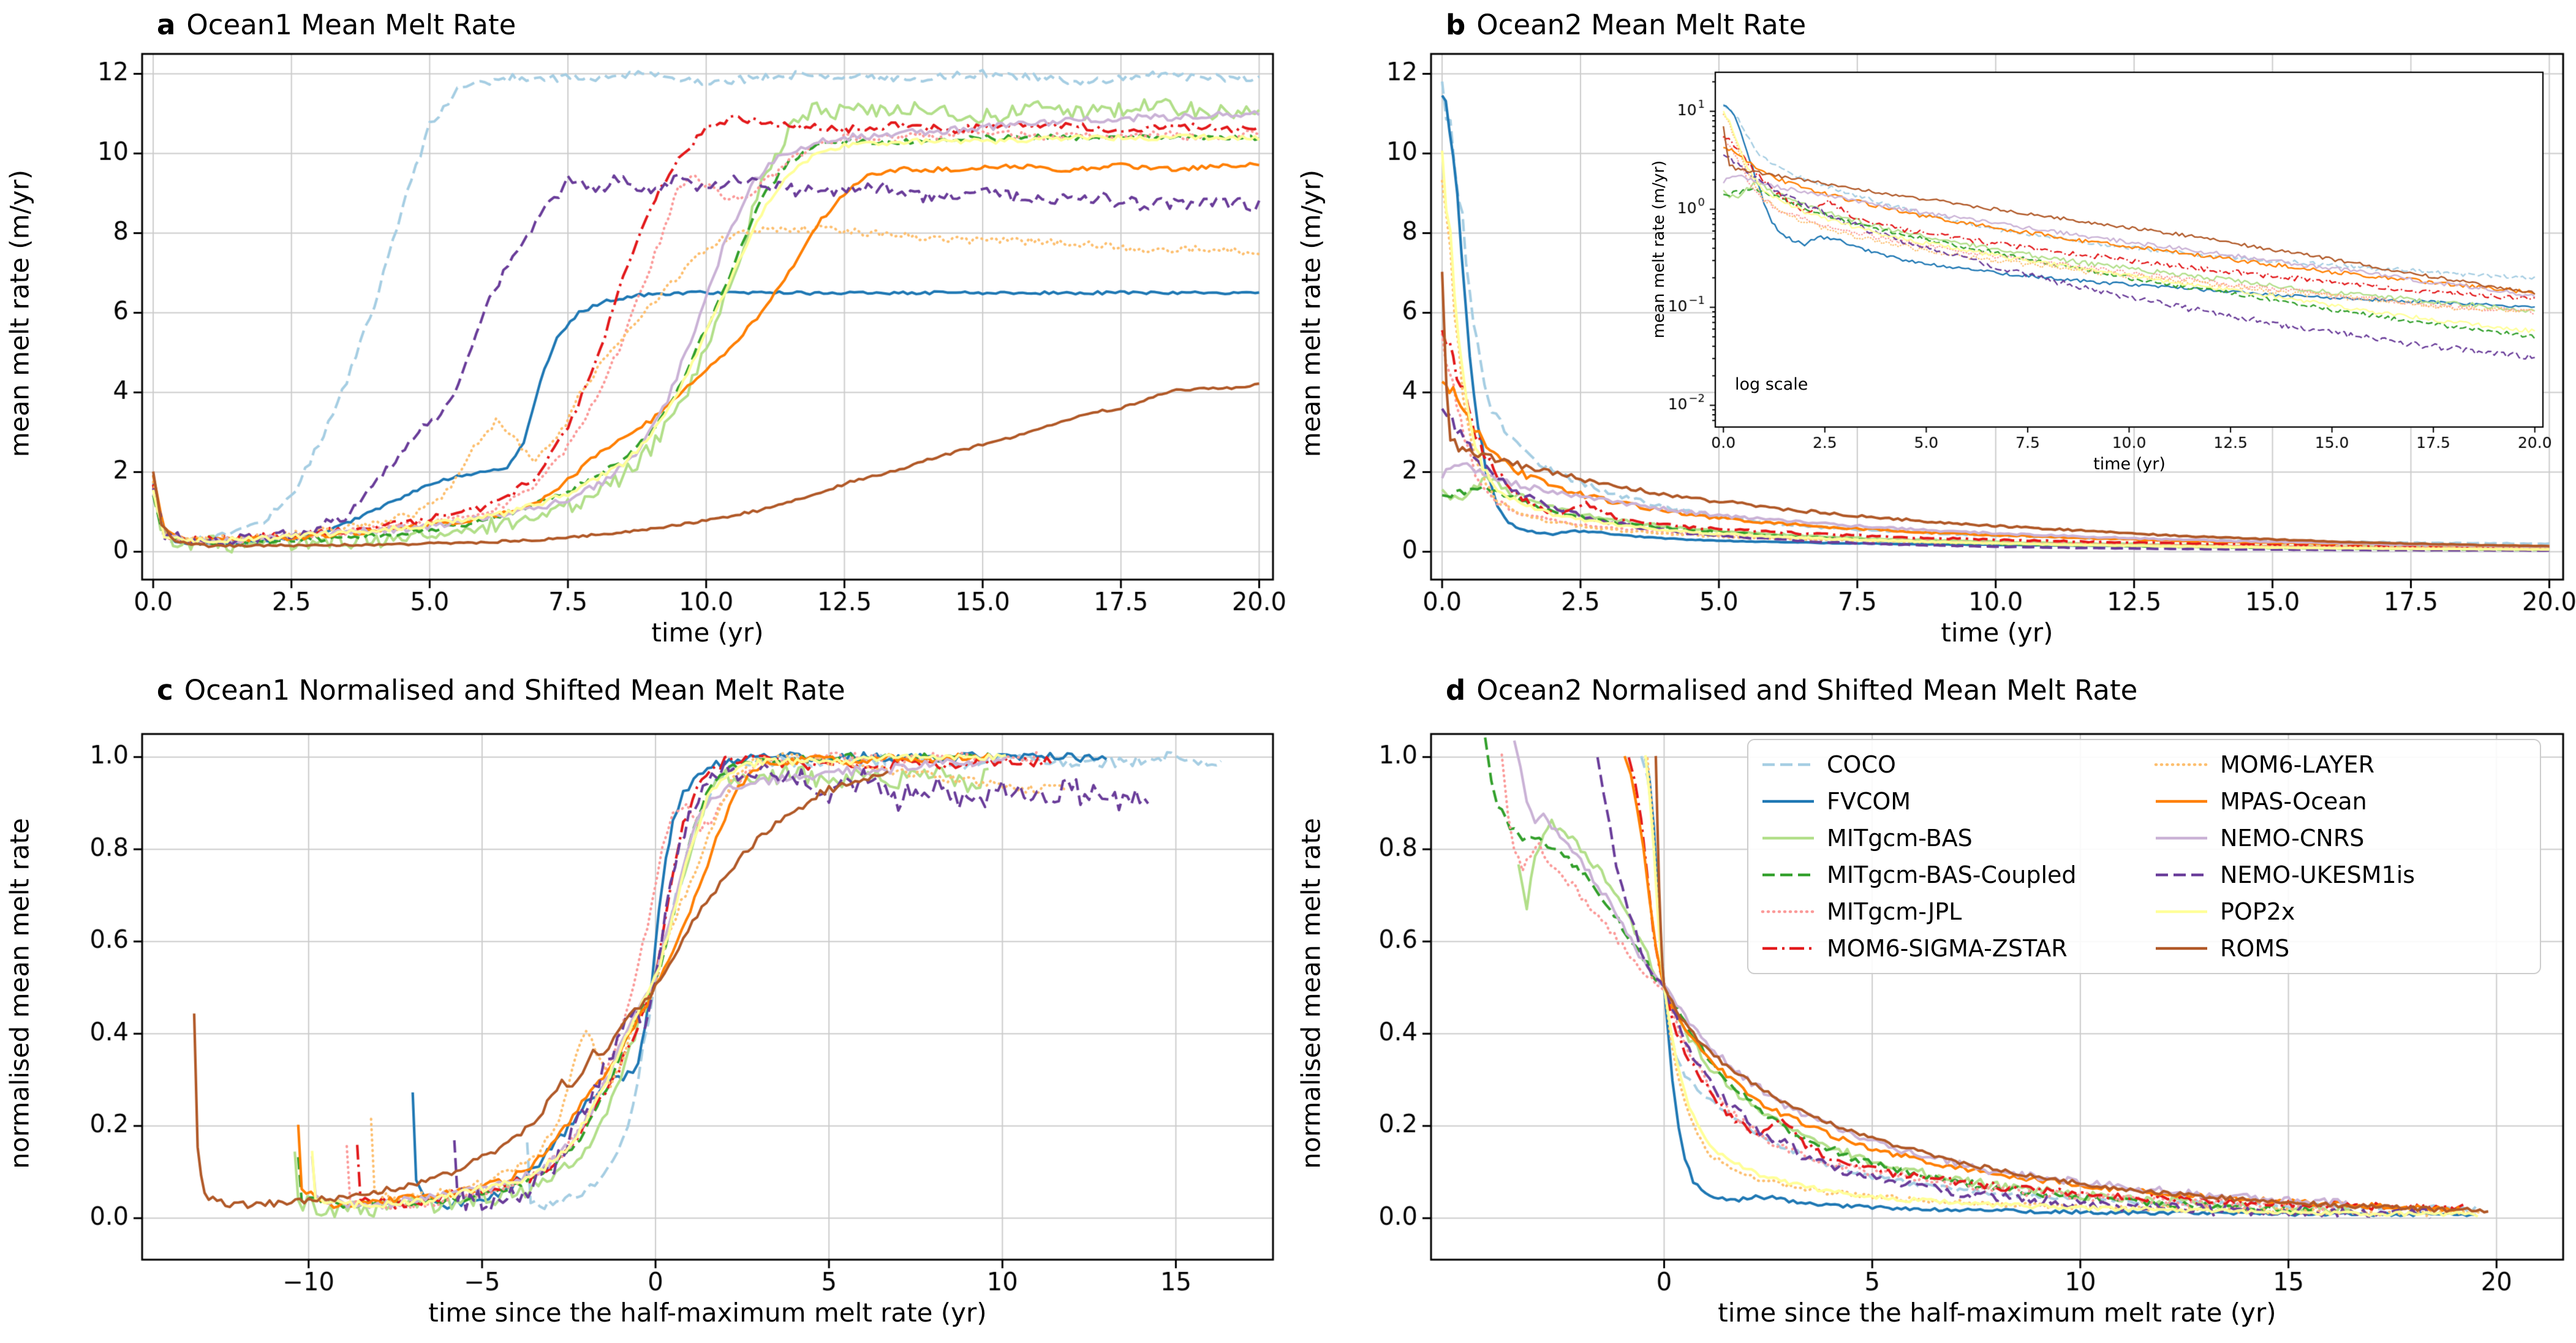 Image resolution: width=2576 pixels, height=1343 pixels. I want to click on panel-a-tag: a, so click(166, 25).